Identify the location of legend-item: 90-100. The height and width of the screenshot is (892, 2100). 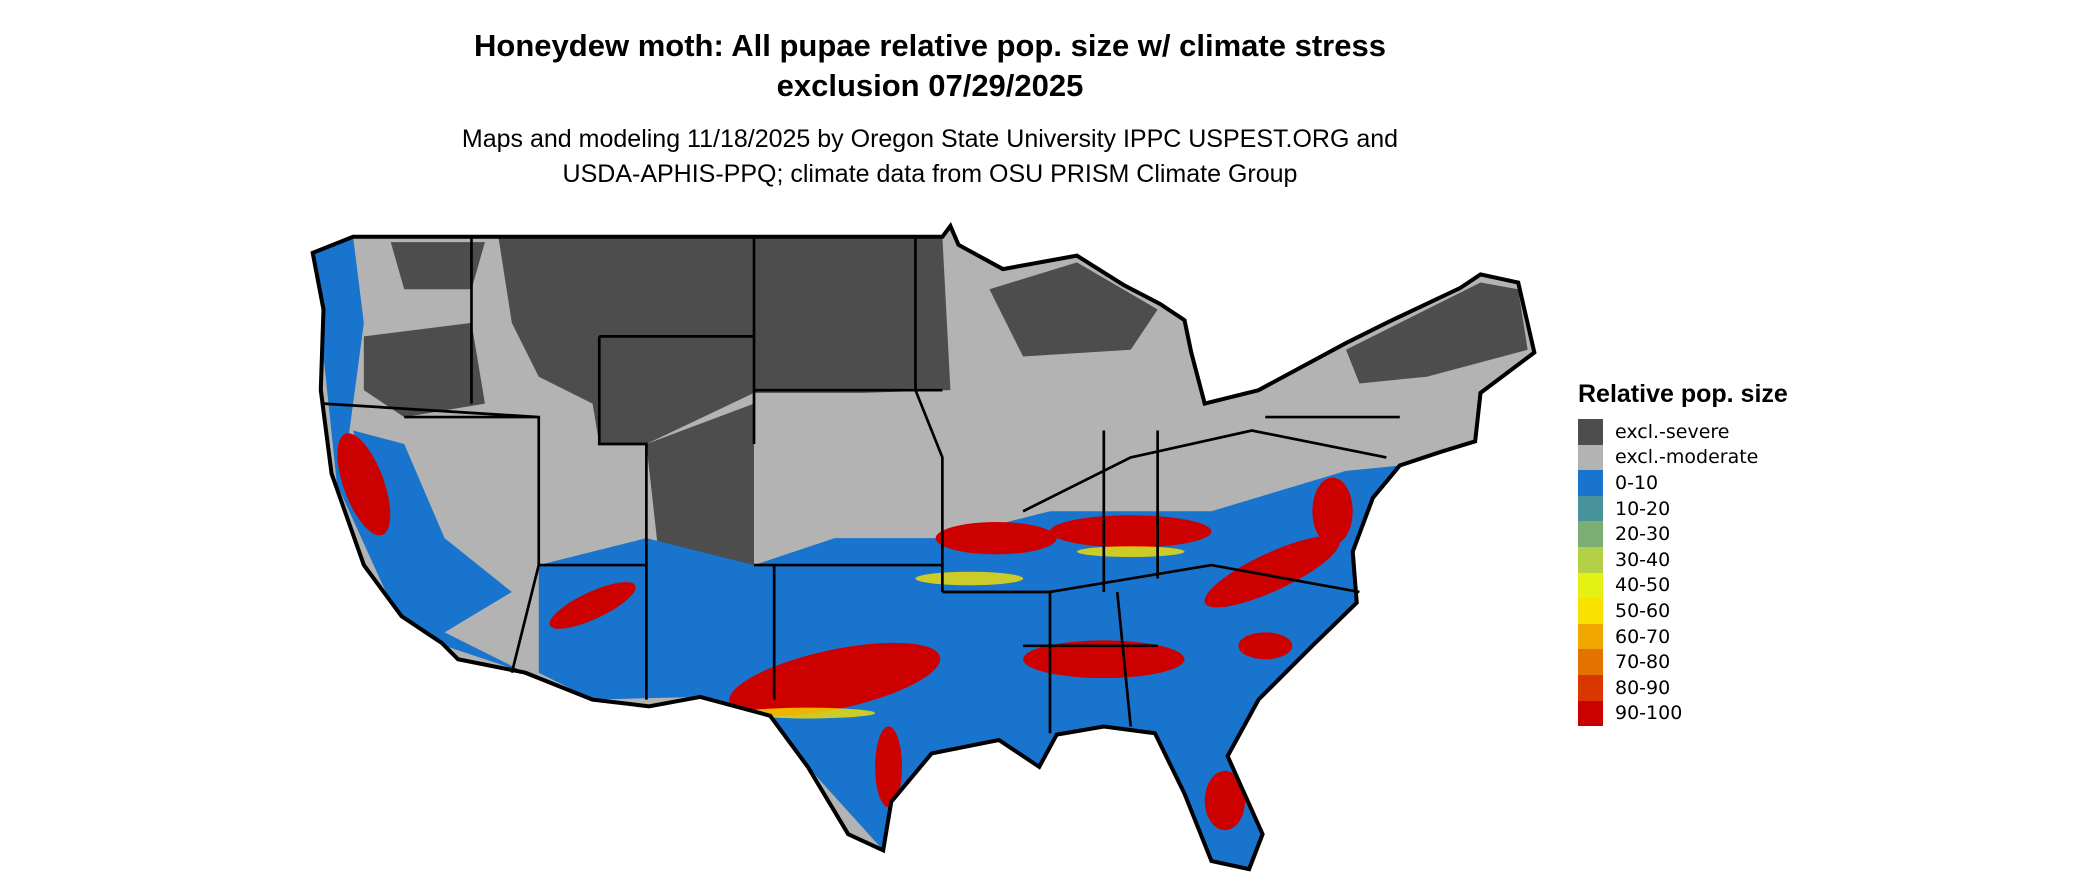
(1683, 713).